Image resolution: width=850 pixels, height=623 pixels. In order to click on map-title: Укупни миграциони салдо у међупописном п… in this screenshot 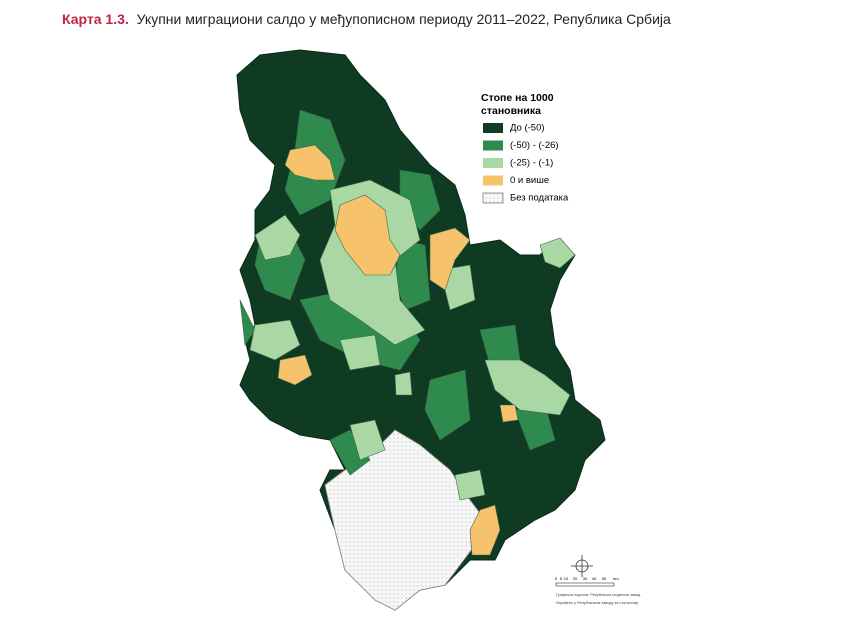, I will do `click(404, 19)`.